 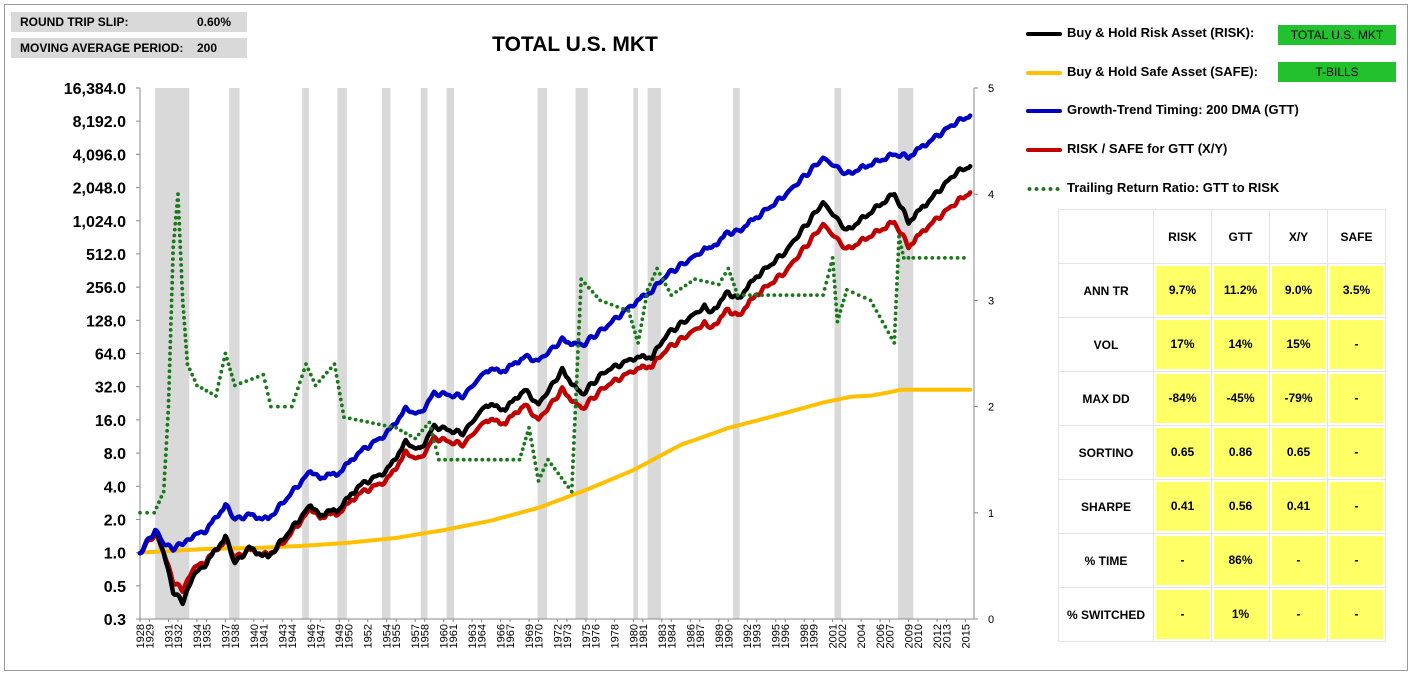 I want to click on x-tick-label: 1938, so click(x=236, y=636).